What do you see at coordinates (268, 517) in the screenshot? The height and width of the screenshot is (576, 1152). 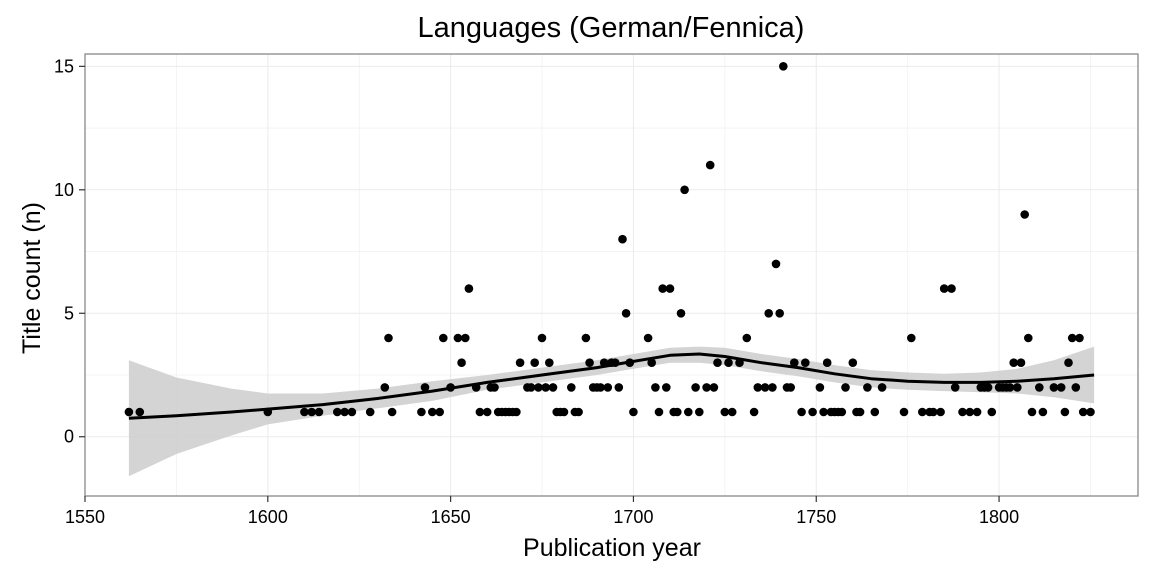 I see `x-tick-label: 1600` at bounding box center [268, 517].